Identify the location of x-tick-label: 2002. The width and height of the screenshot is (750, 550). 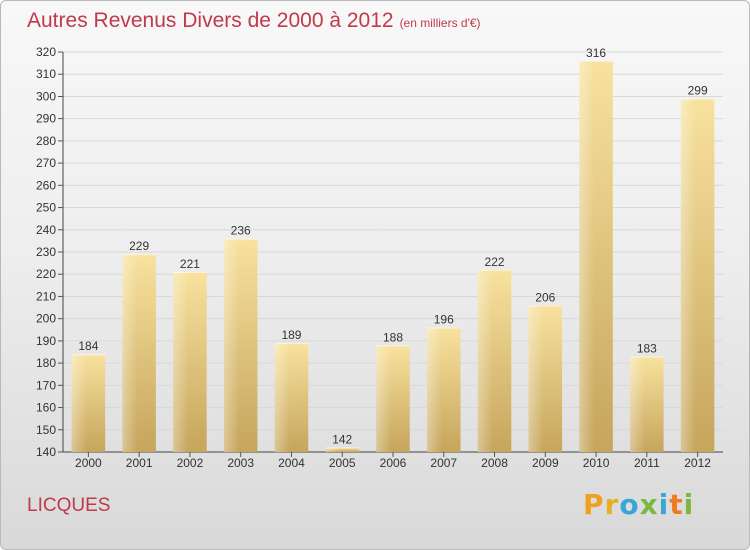
(190, 463).